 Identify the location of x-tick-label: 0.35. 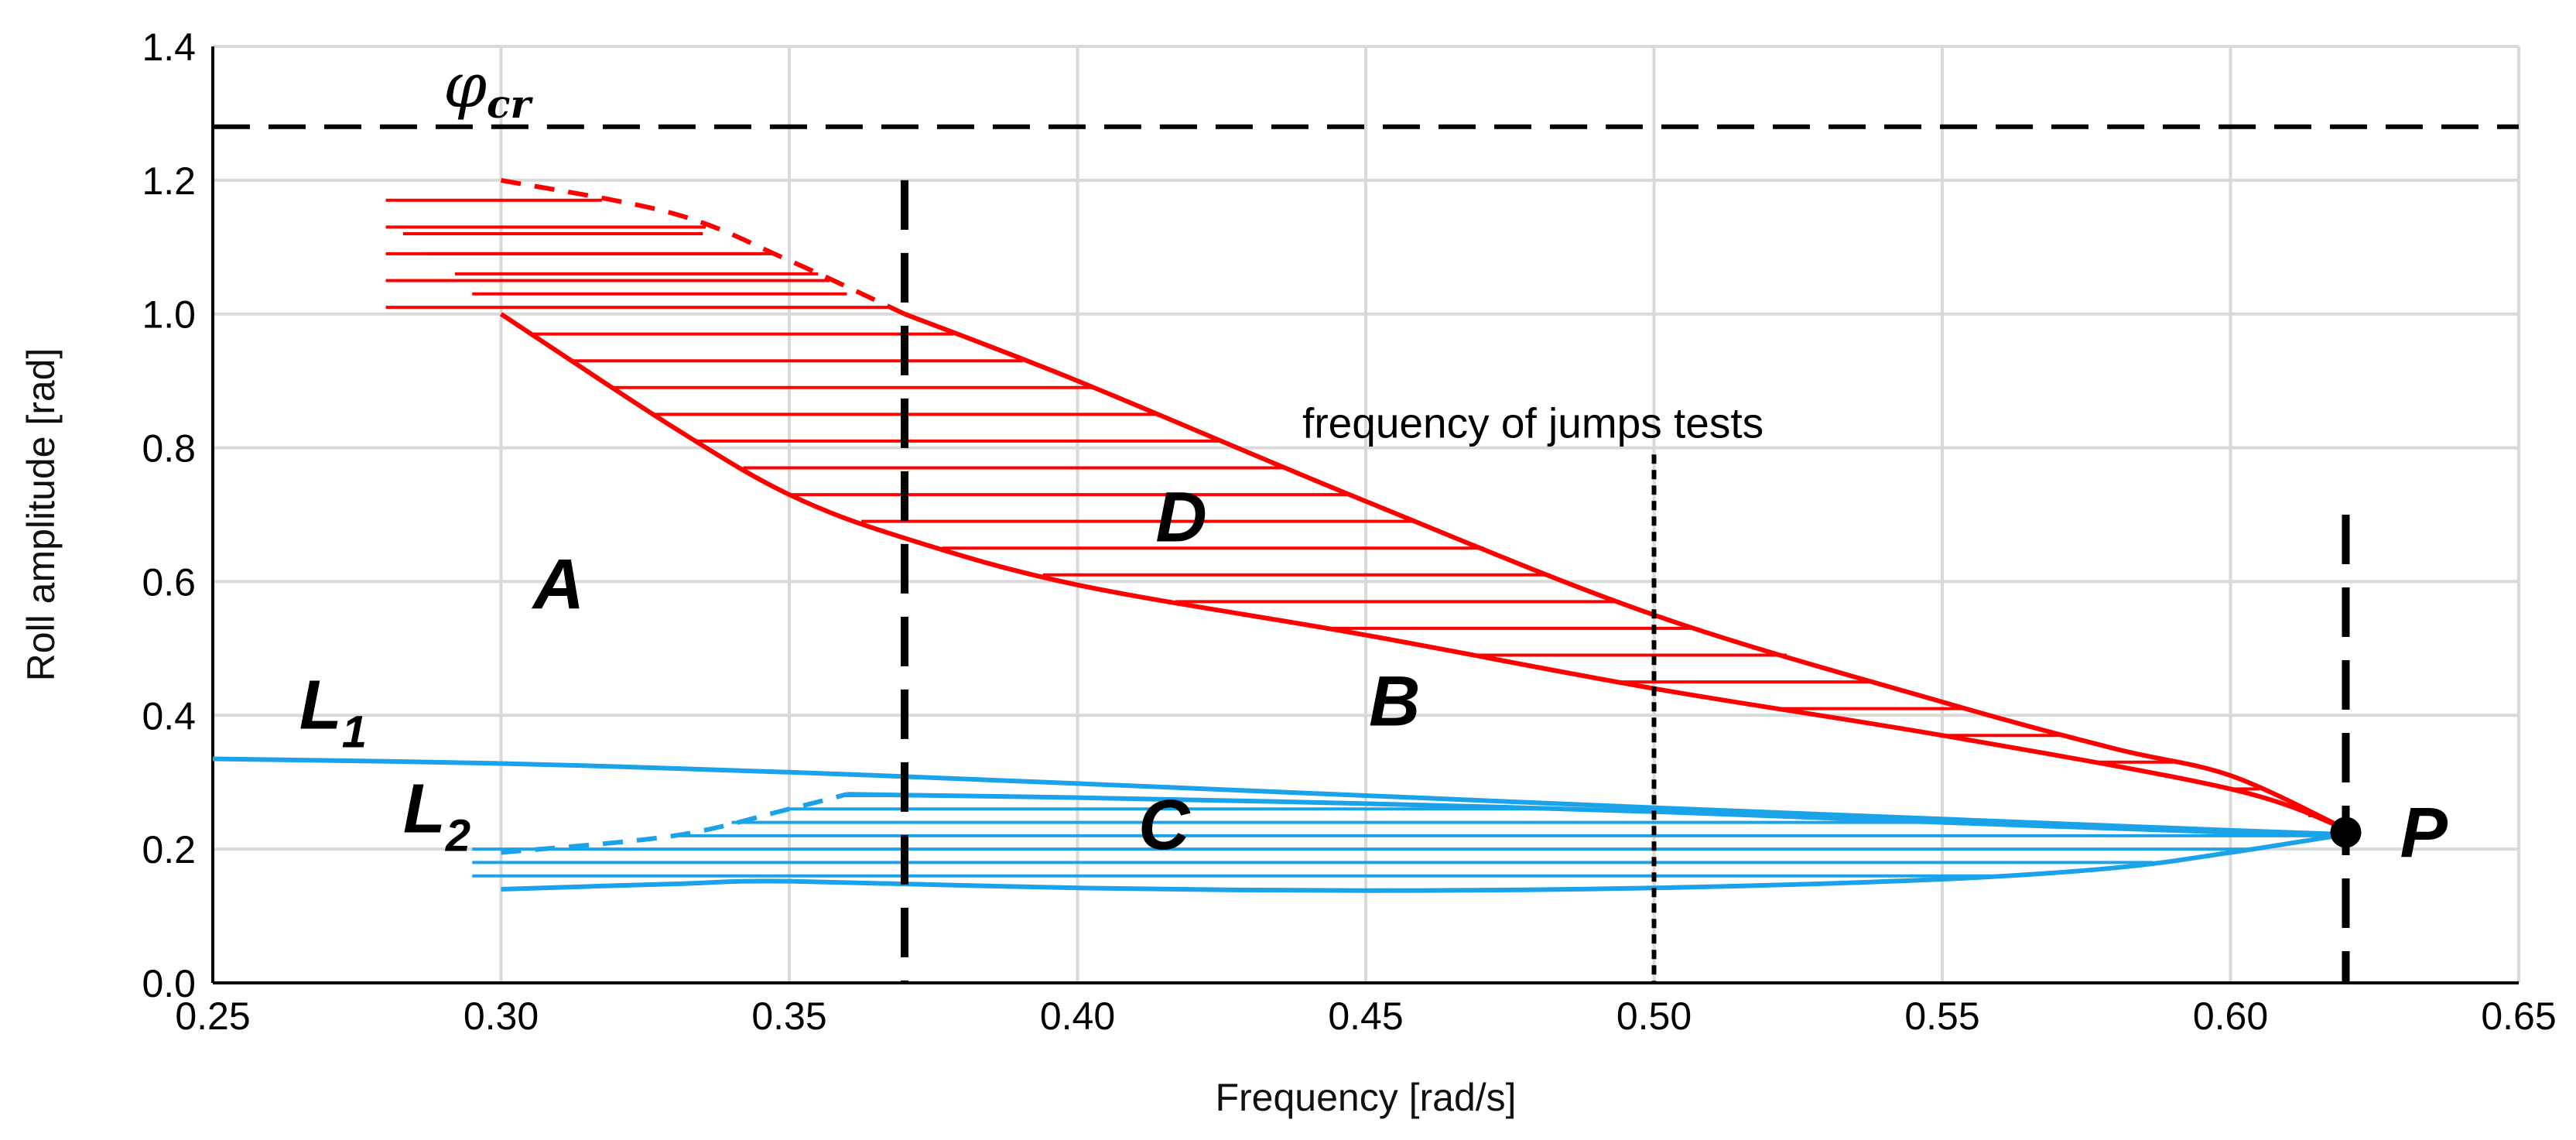
(789, 1016).